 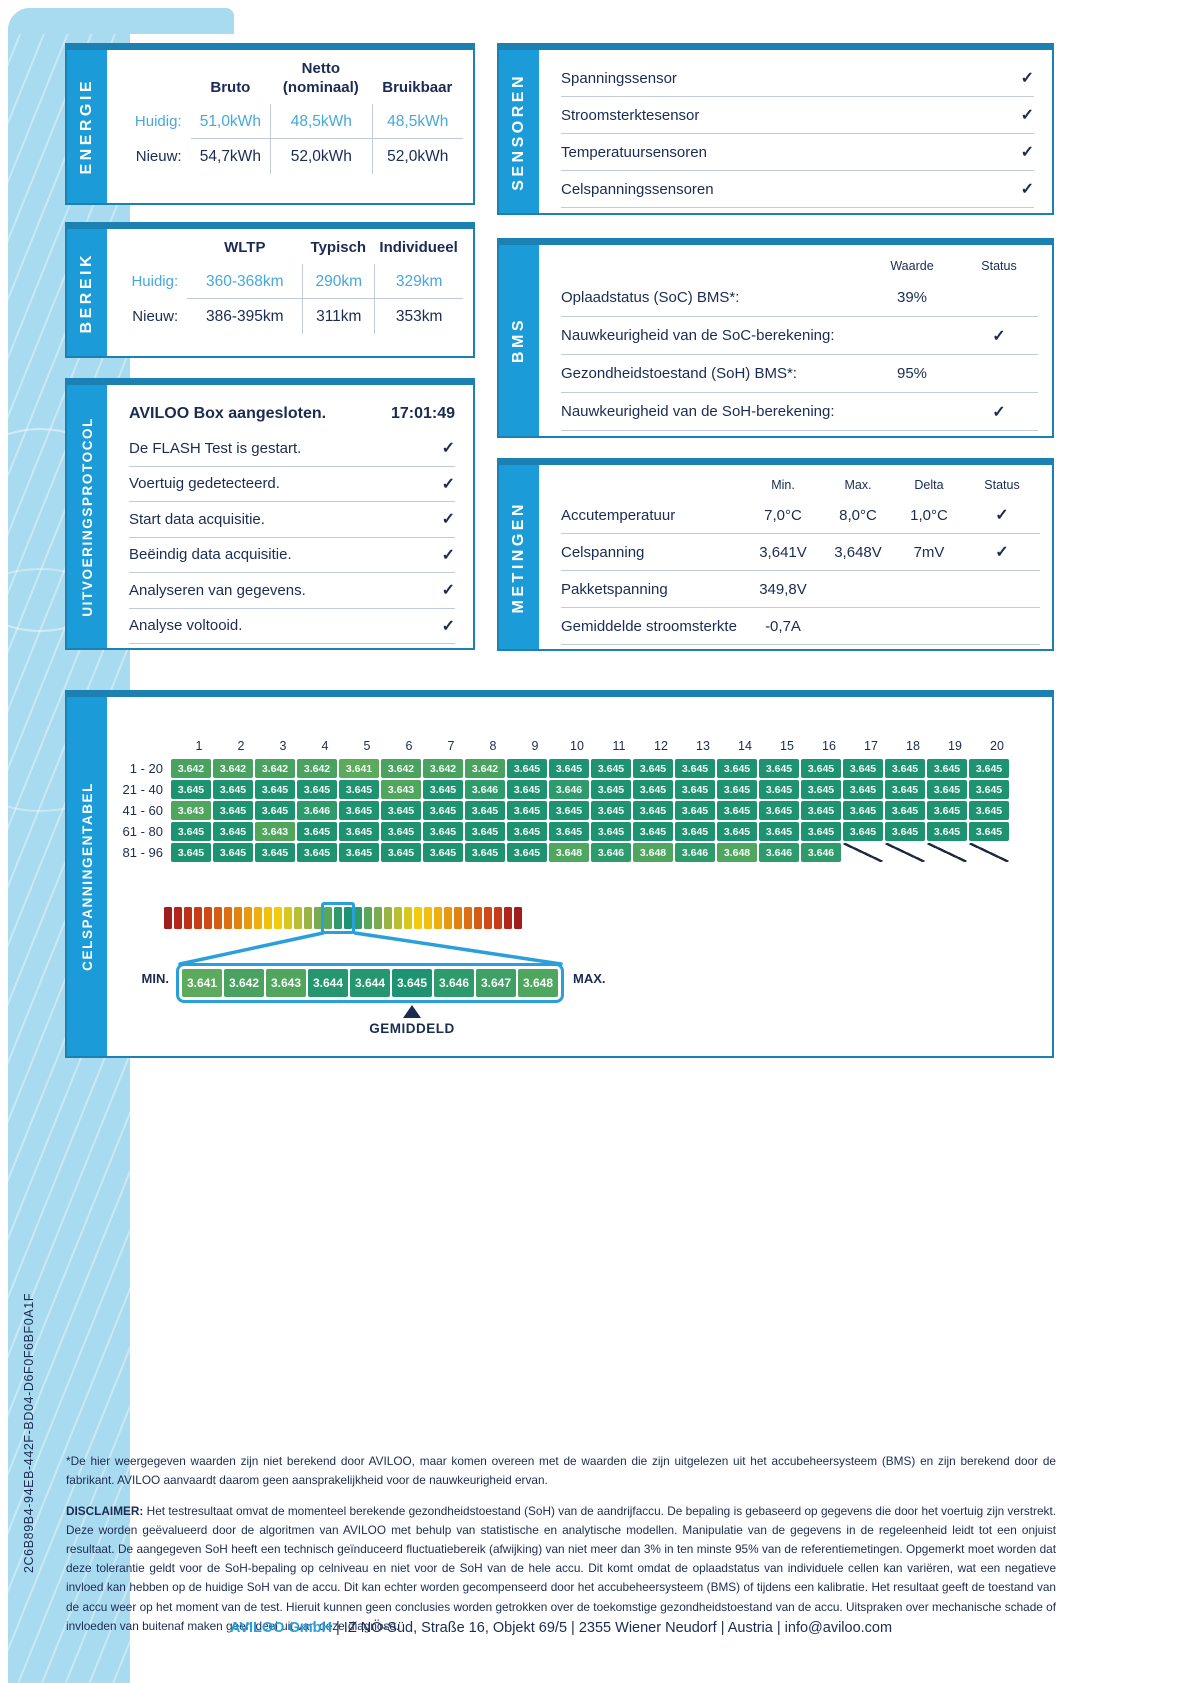 What do you see at coordinates (155, 316) in the screenshot?
I see `row-label: Nieuw:` at bounding box center [155, 316].